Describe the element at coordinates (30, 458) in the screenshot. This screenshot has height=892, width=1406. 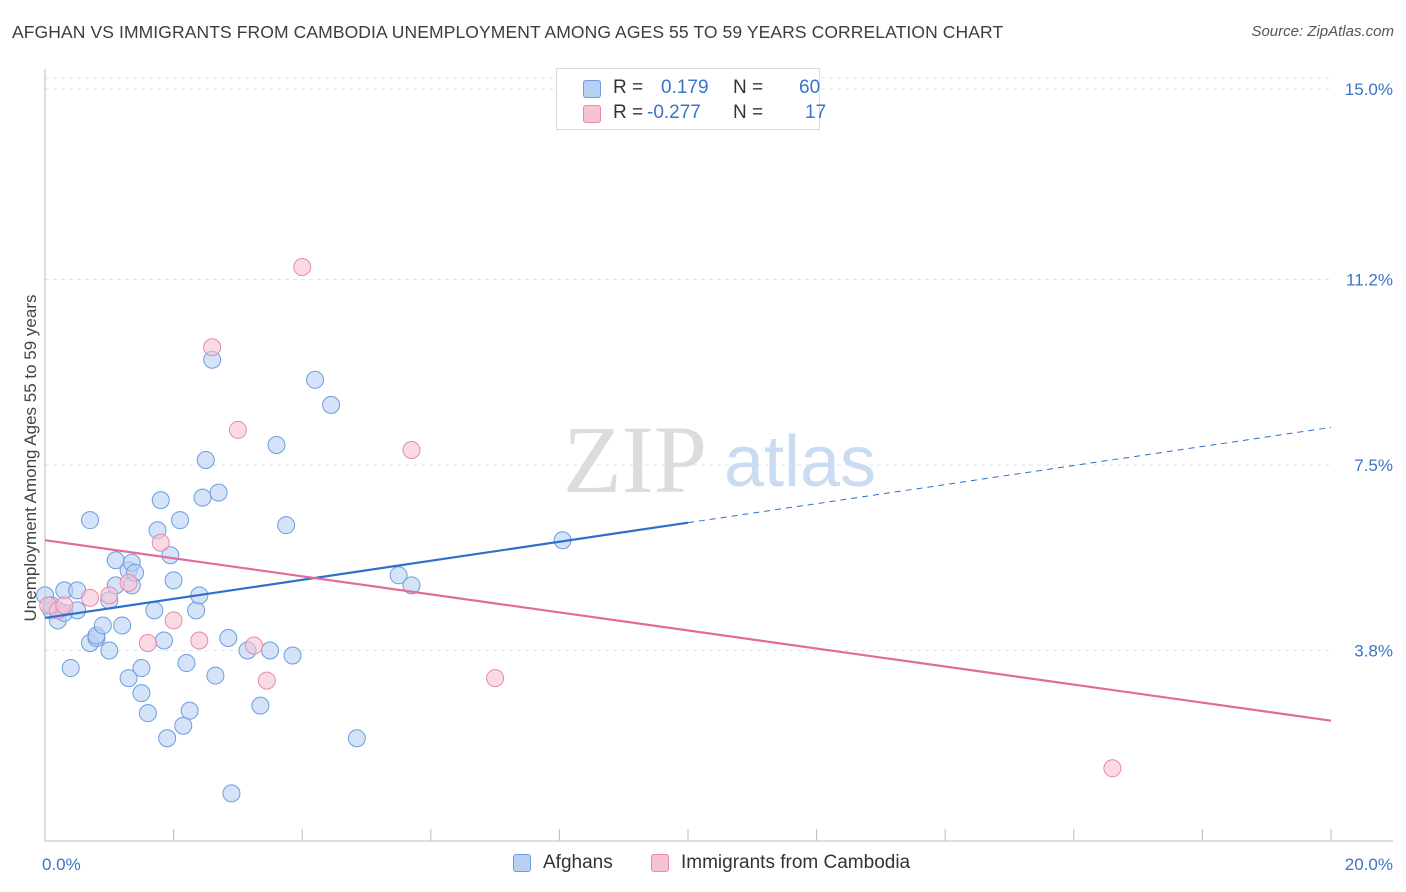
I see `y-axis-label: Unemployment Among Ages 55 to 59 years` at that location.